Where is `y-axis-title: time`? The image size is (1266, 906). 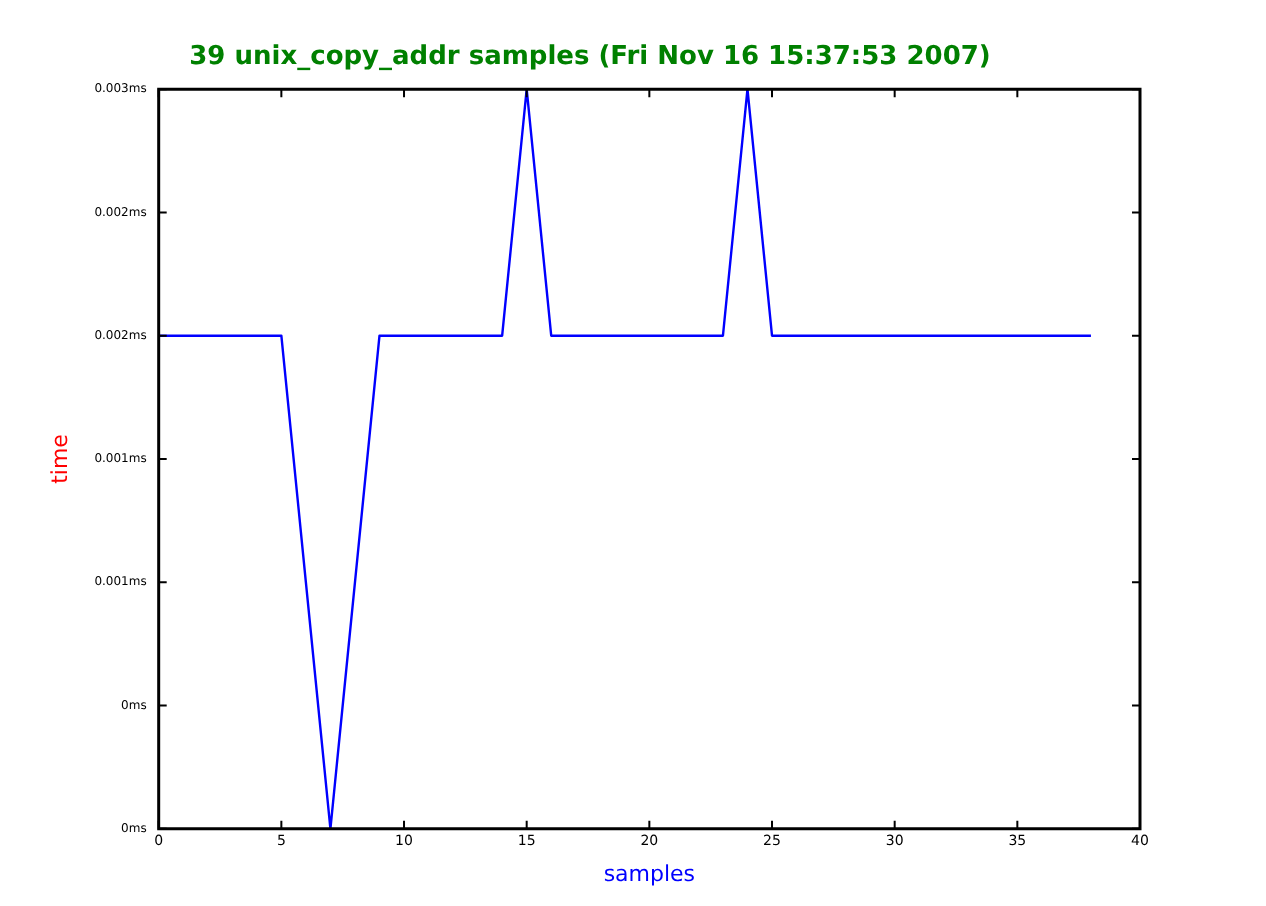 y-axis-title: time is located at coordinates (59, 458).